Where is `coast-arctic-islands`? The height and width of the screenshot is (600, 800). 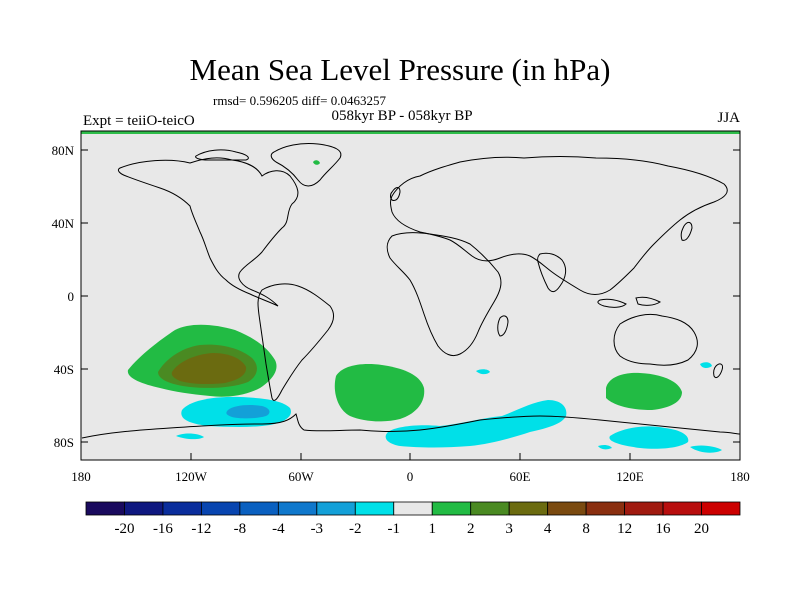
coast-arctic-islands is located at coordinates (222, 155).